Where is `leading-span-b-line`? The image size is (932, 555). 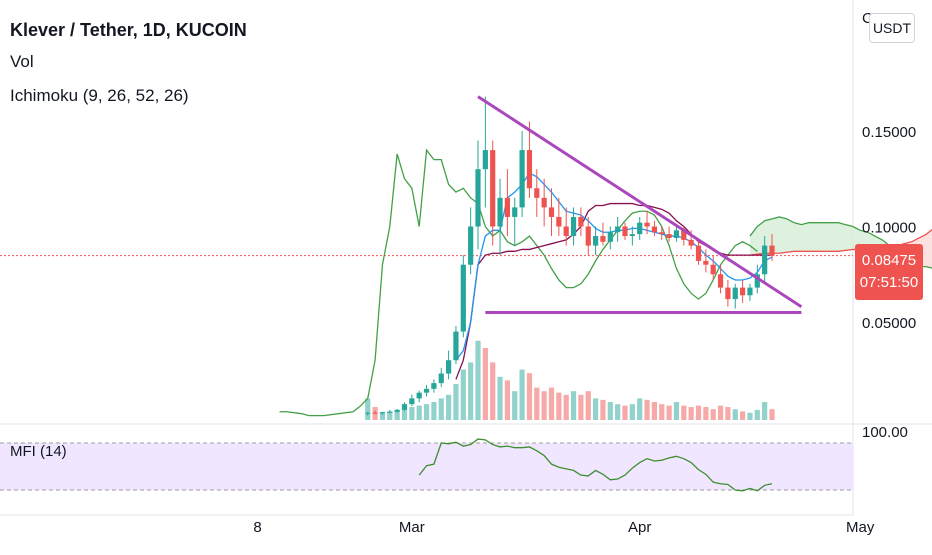
leading-span-b-line is located at coordinates (840, 242).